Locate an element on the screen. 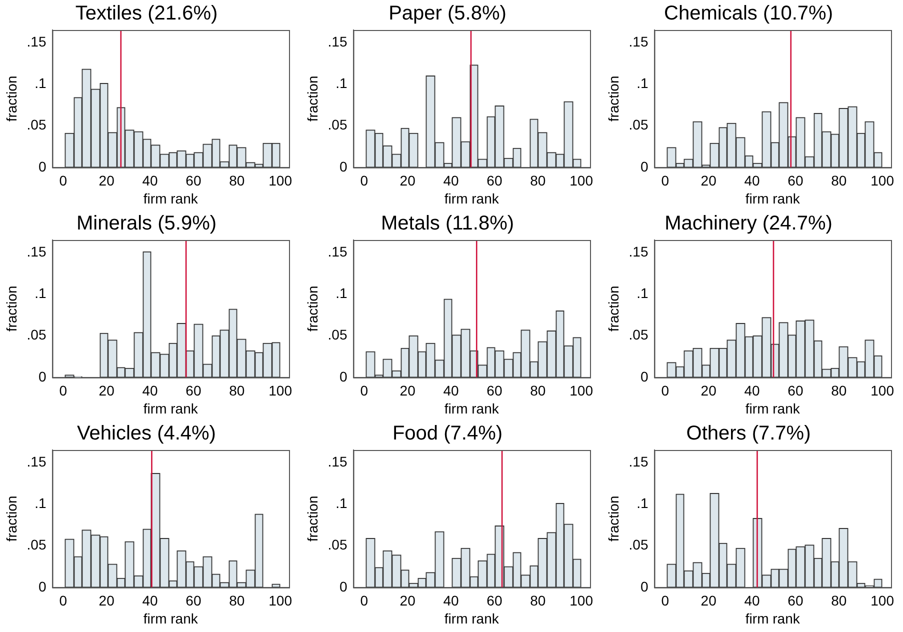  chart-title: Textiles (21.6%) is located at coordinates (146, 13).